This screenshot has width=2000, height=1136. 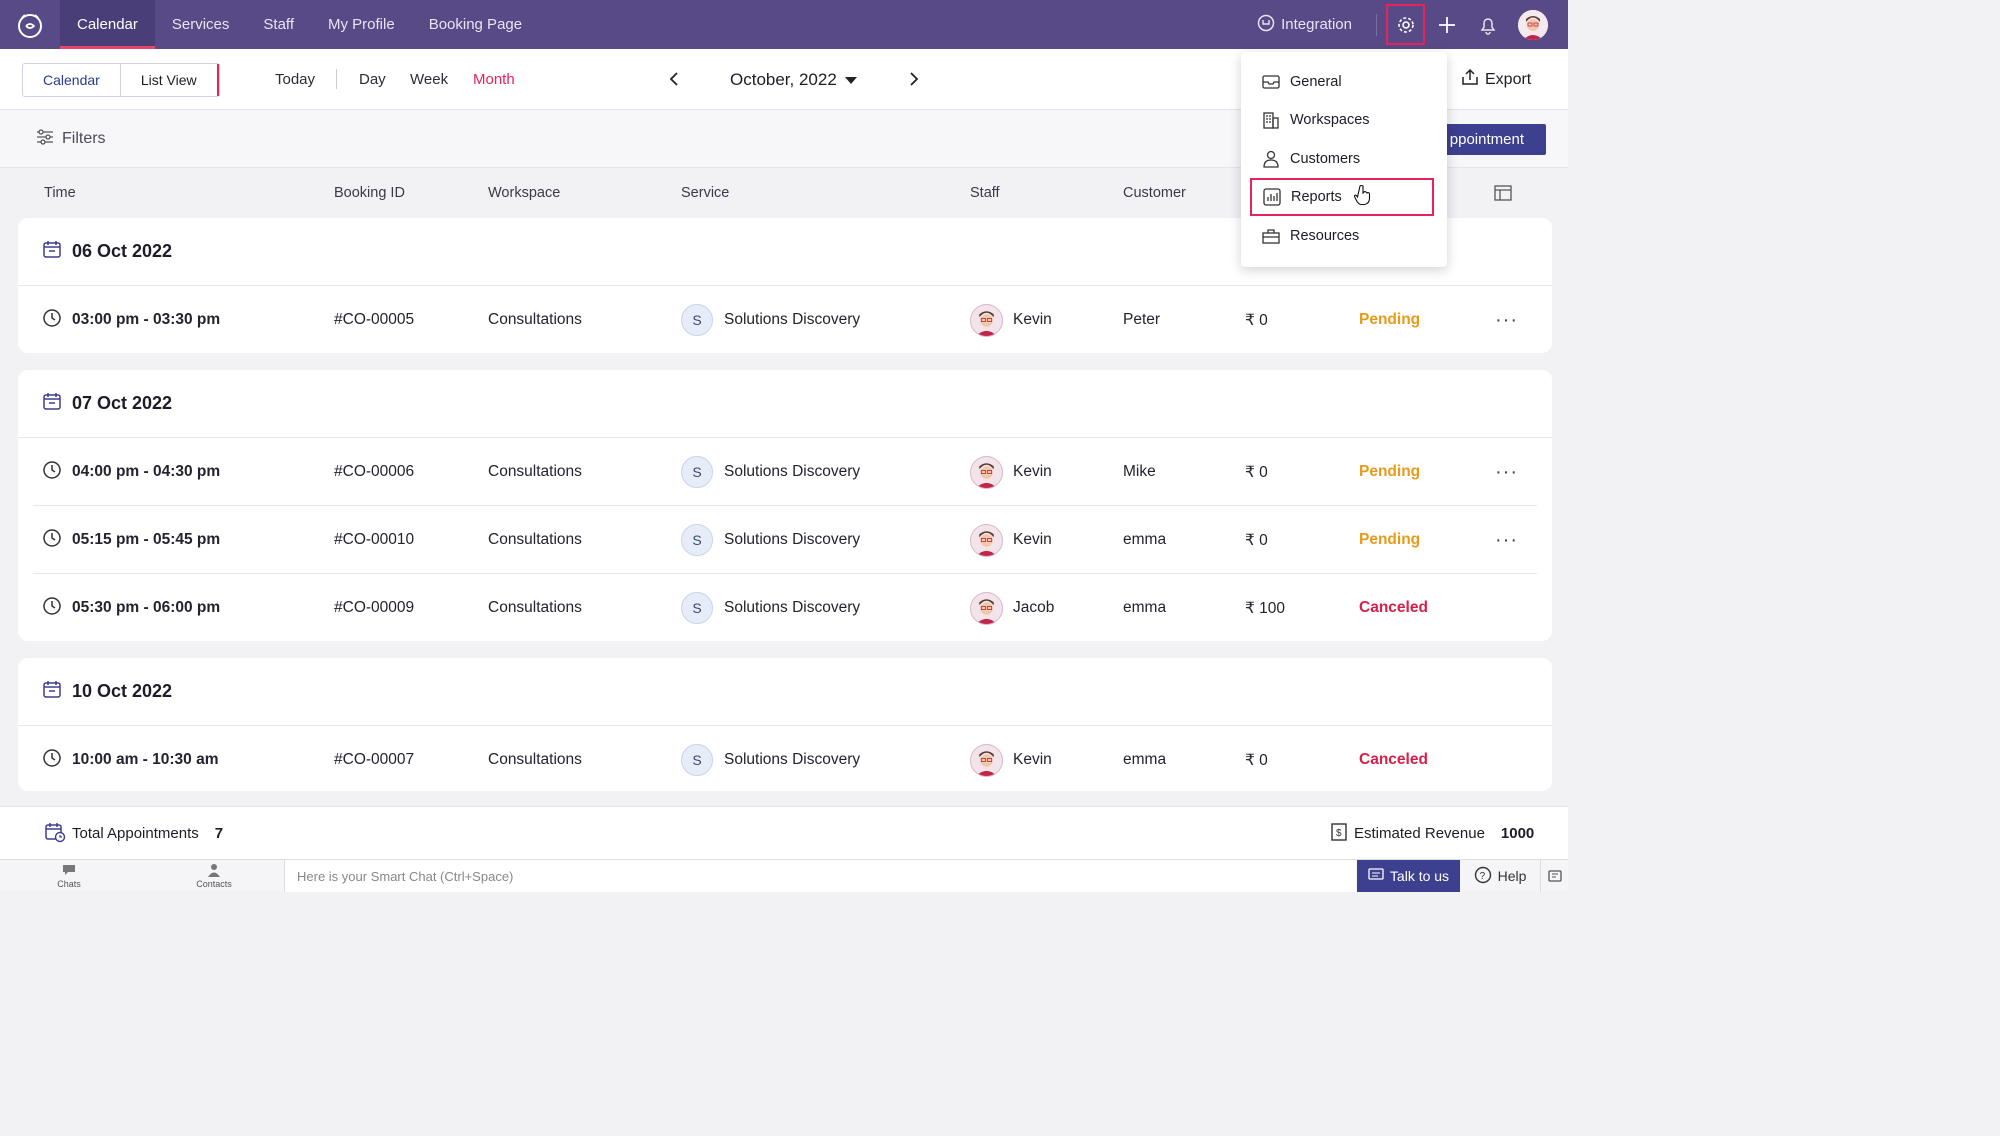 I want to click on total-appointments-label: Total Appointments, so click(x=135, y=833).